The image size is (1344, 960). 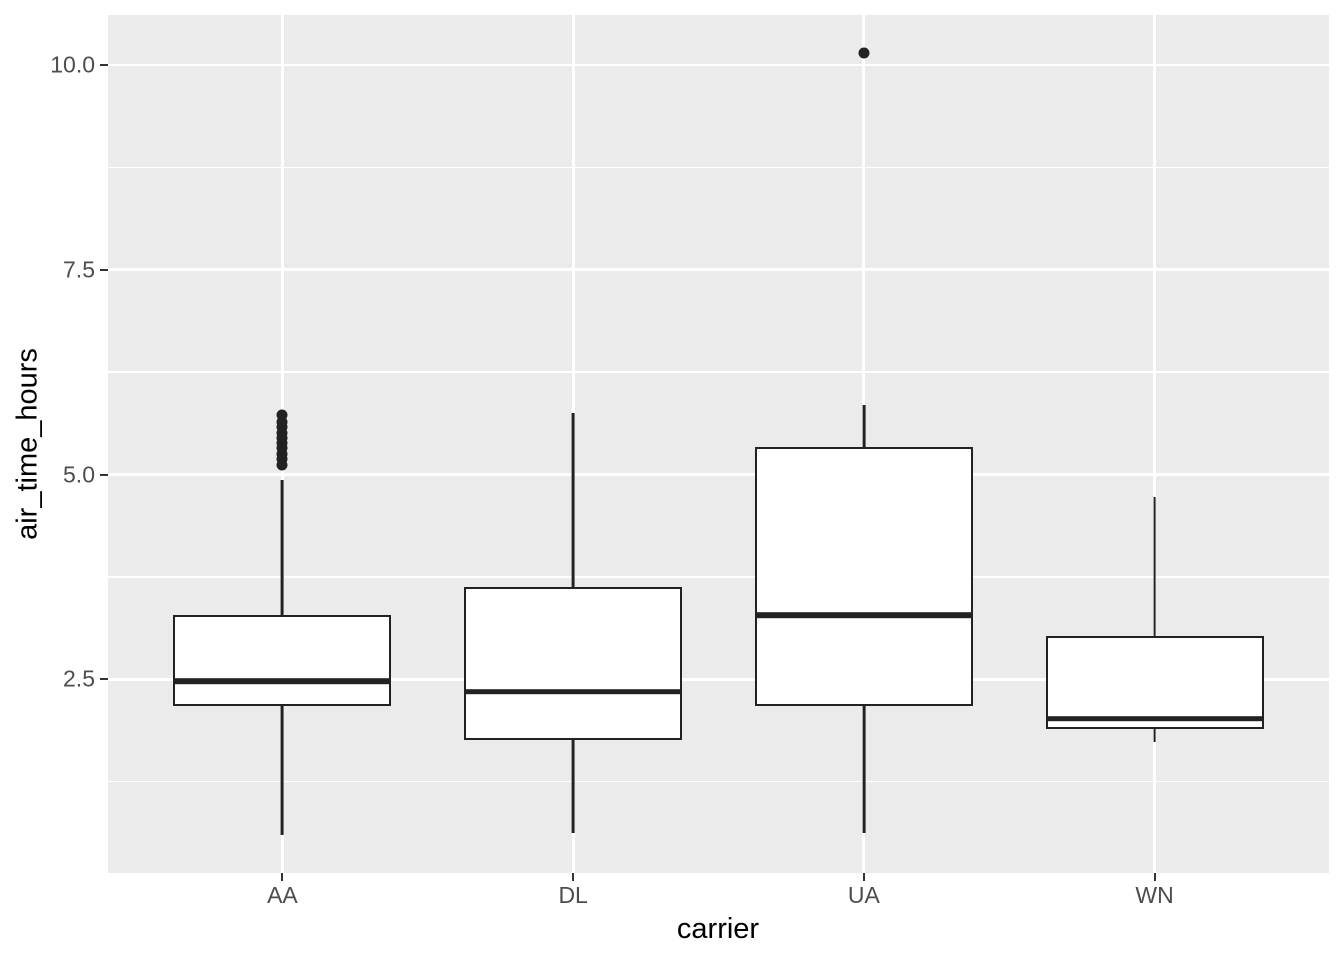 What do you see at coordinates (79, 678) in the screenshot?
I see `y-tick-label: 2.5` at bounding box center [79, 678].